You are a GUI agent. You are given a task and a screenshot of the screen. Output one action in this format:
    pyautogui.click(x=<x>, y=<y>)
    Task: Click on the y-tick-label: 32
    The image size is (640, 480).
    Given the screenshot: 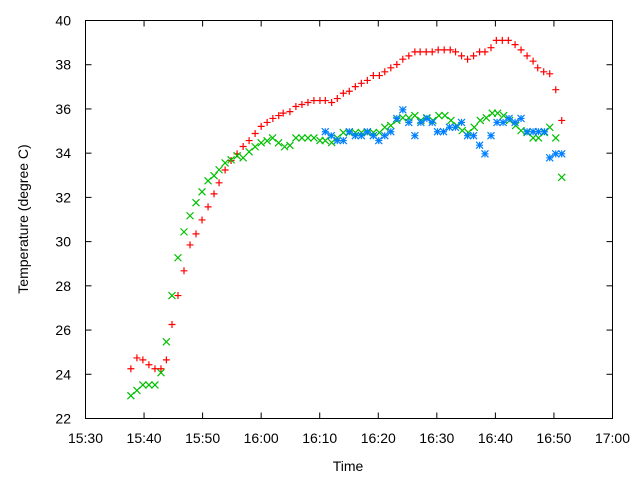 What is the action you would take?
    pyautogui.click(x=63, y=197)
    